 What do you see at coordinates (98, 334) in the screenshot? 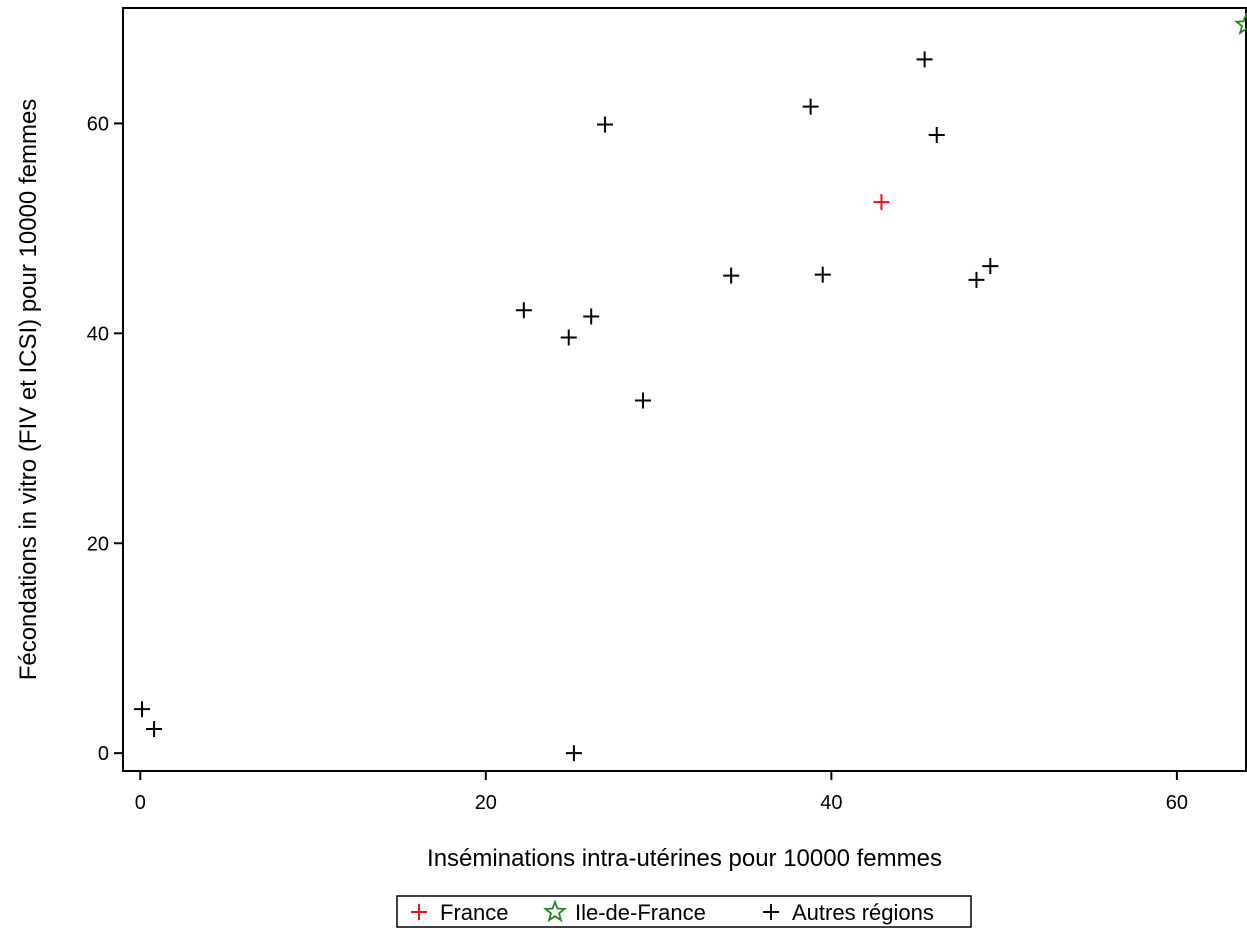
I see `y-tick-label: 40` at bounding box center [98, 334].